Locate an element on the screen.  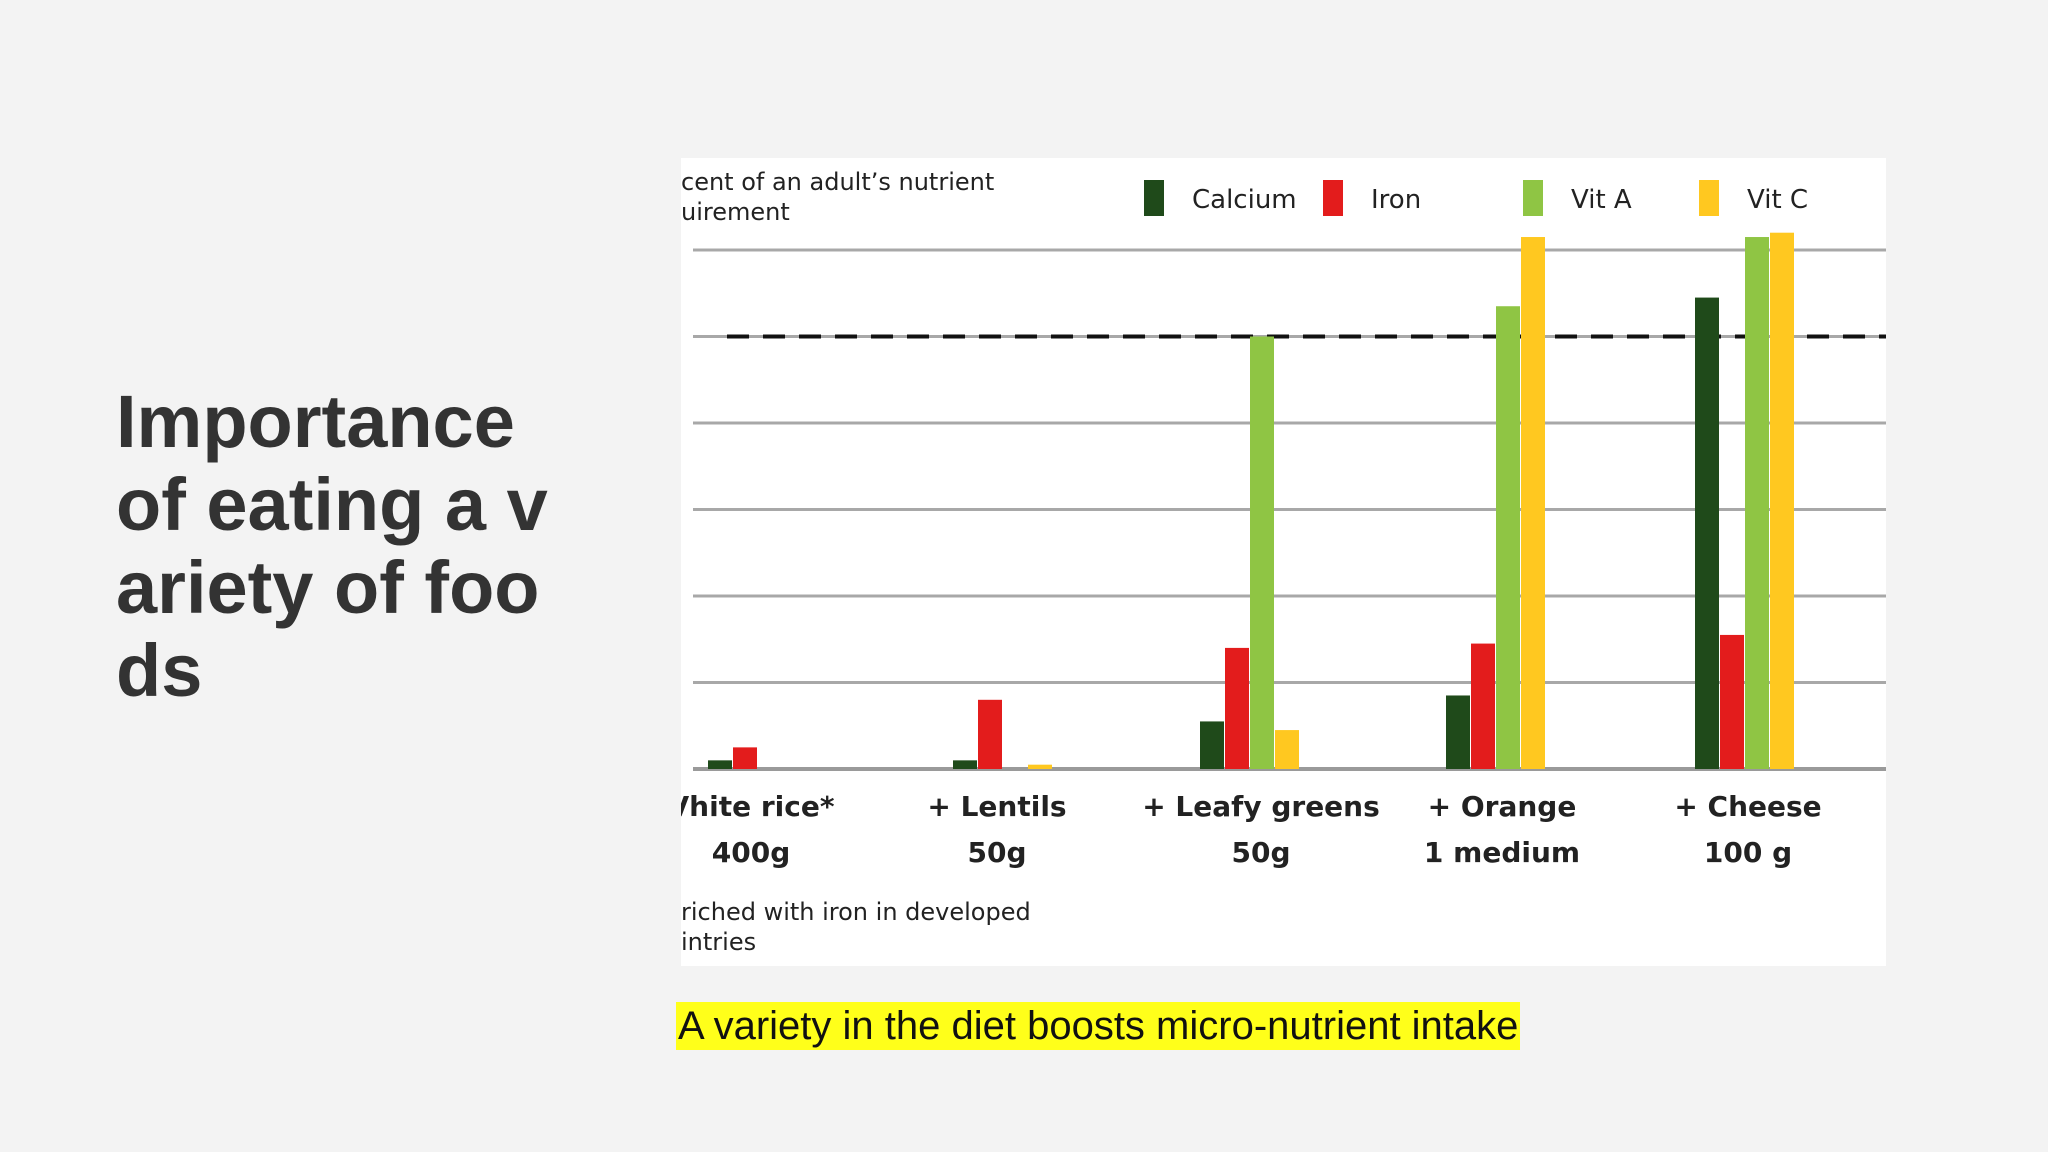
y-axis-label: cent of an adult’s nutrient uirement is located at coordinates (837, 197).